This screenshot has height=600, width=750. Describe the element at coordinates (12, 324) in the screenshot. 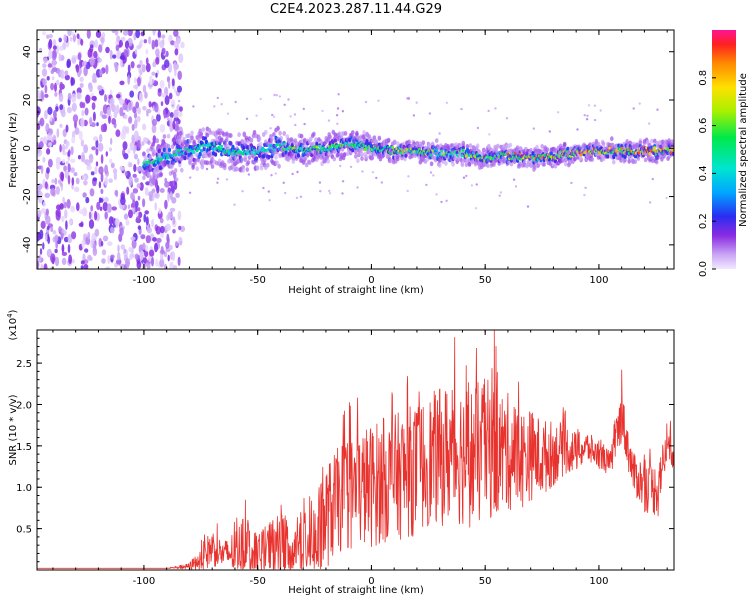

I see `snr-y-multiplier: (x104)` at that location.